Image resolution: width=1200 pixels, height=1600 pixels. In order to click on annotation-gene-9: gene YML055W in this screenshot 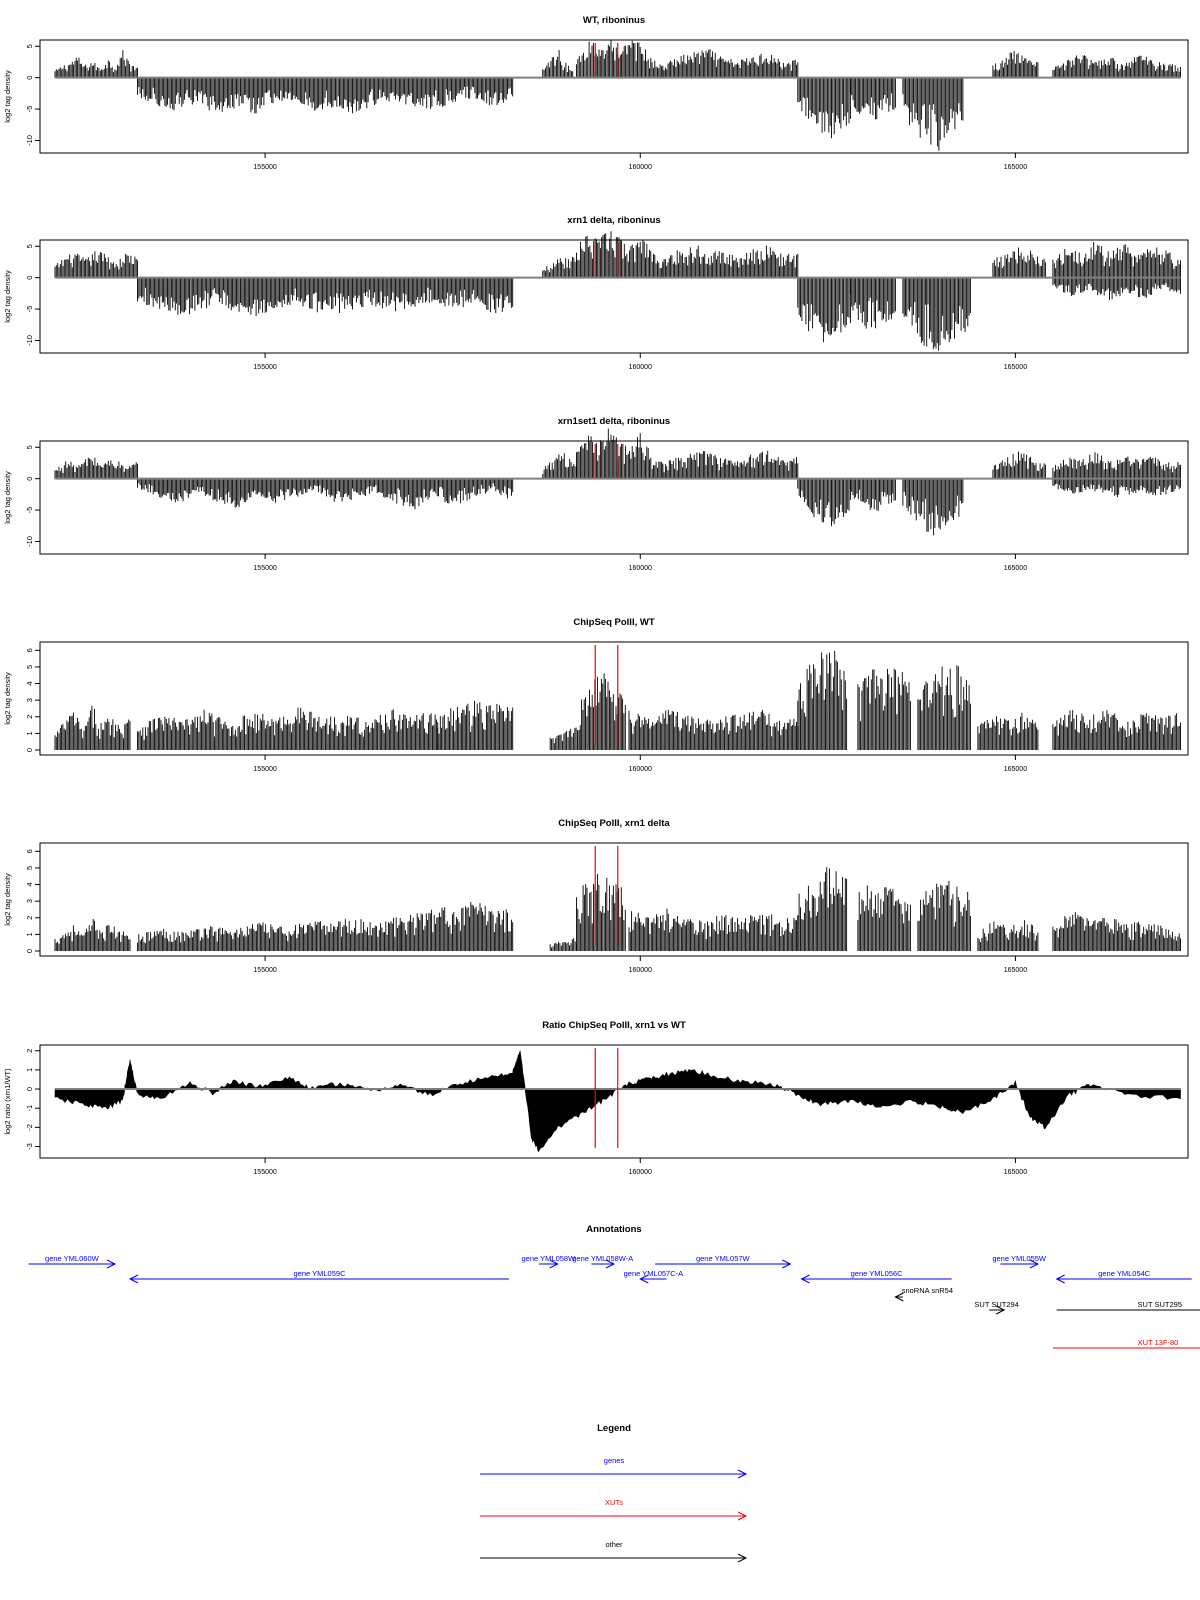, I will do `click(1019, 1261)`.